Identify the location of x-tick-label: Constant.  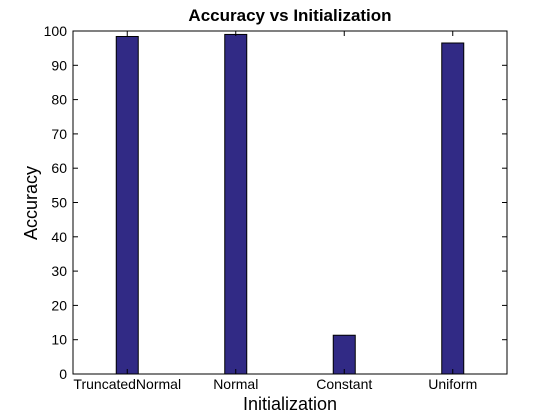
(344, 384).